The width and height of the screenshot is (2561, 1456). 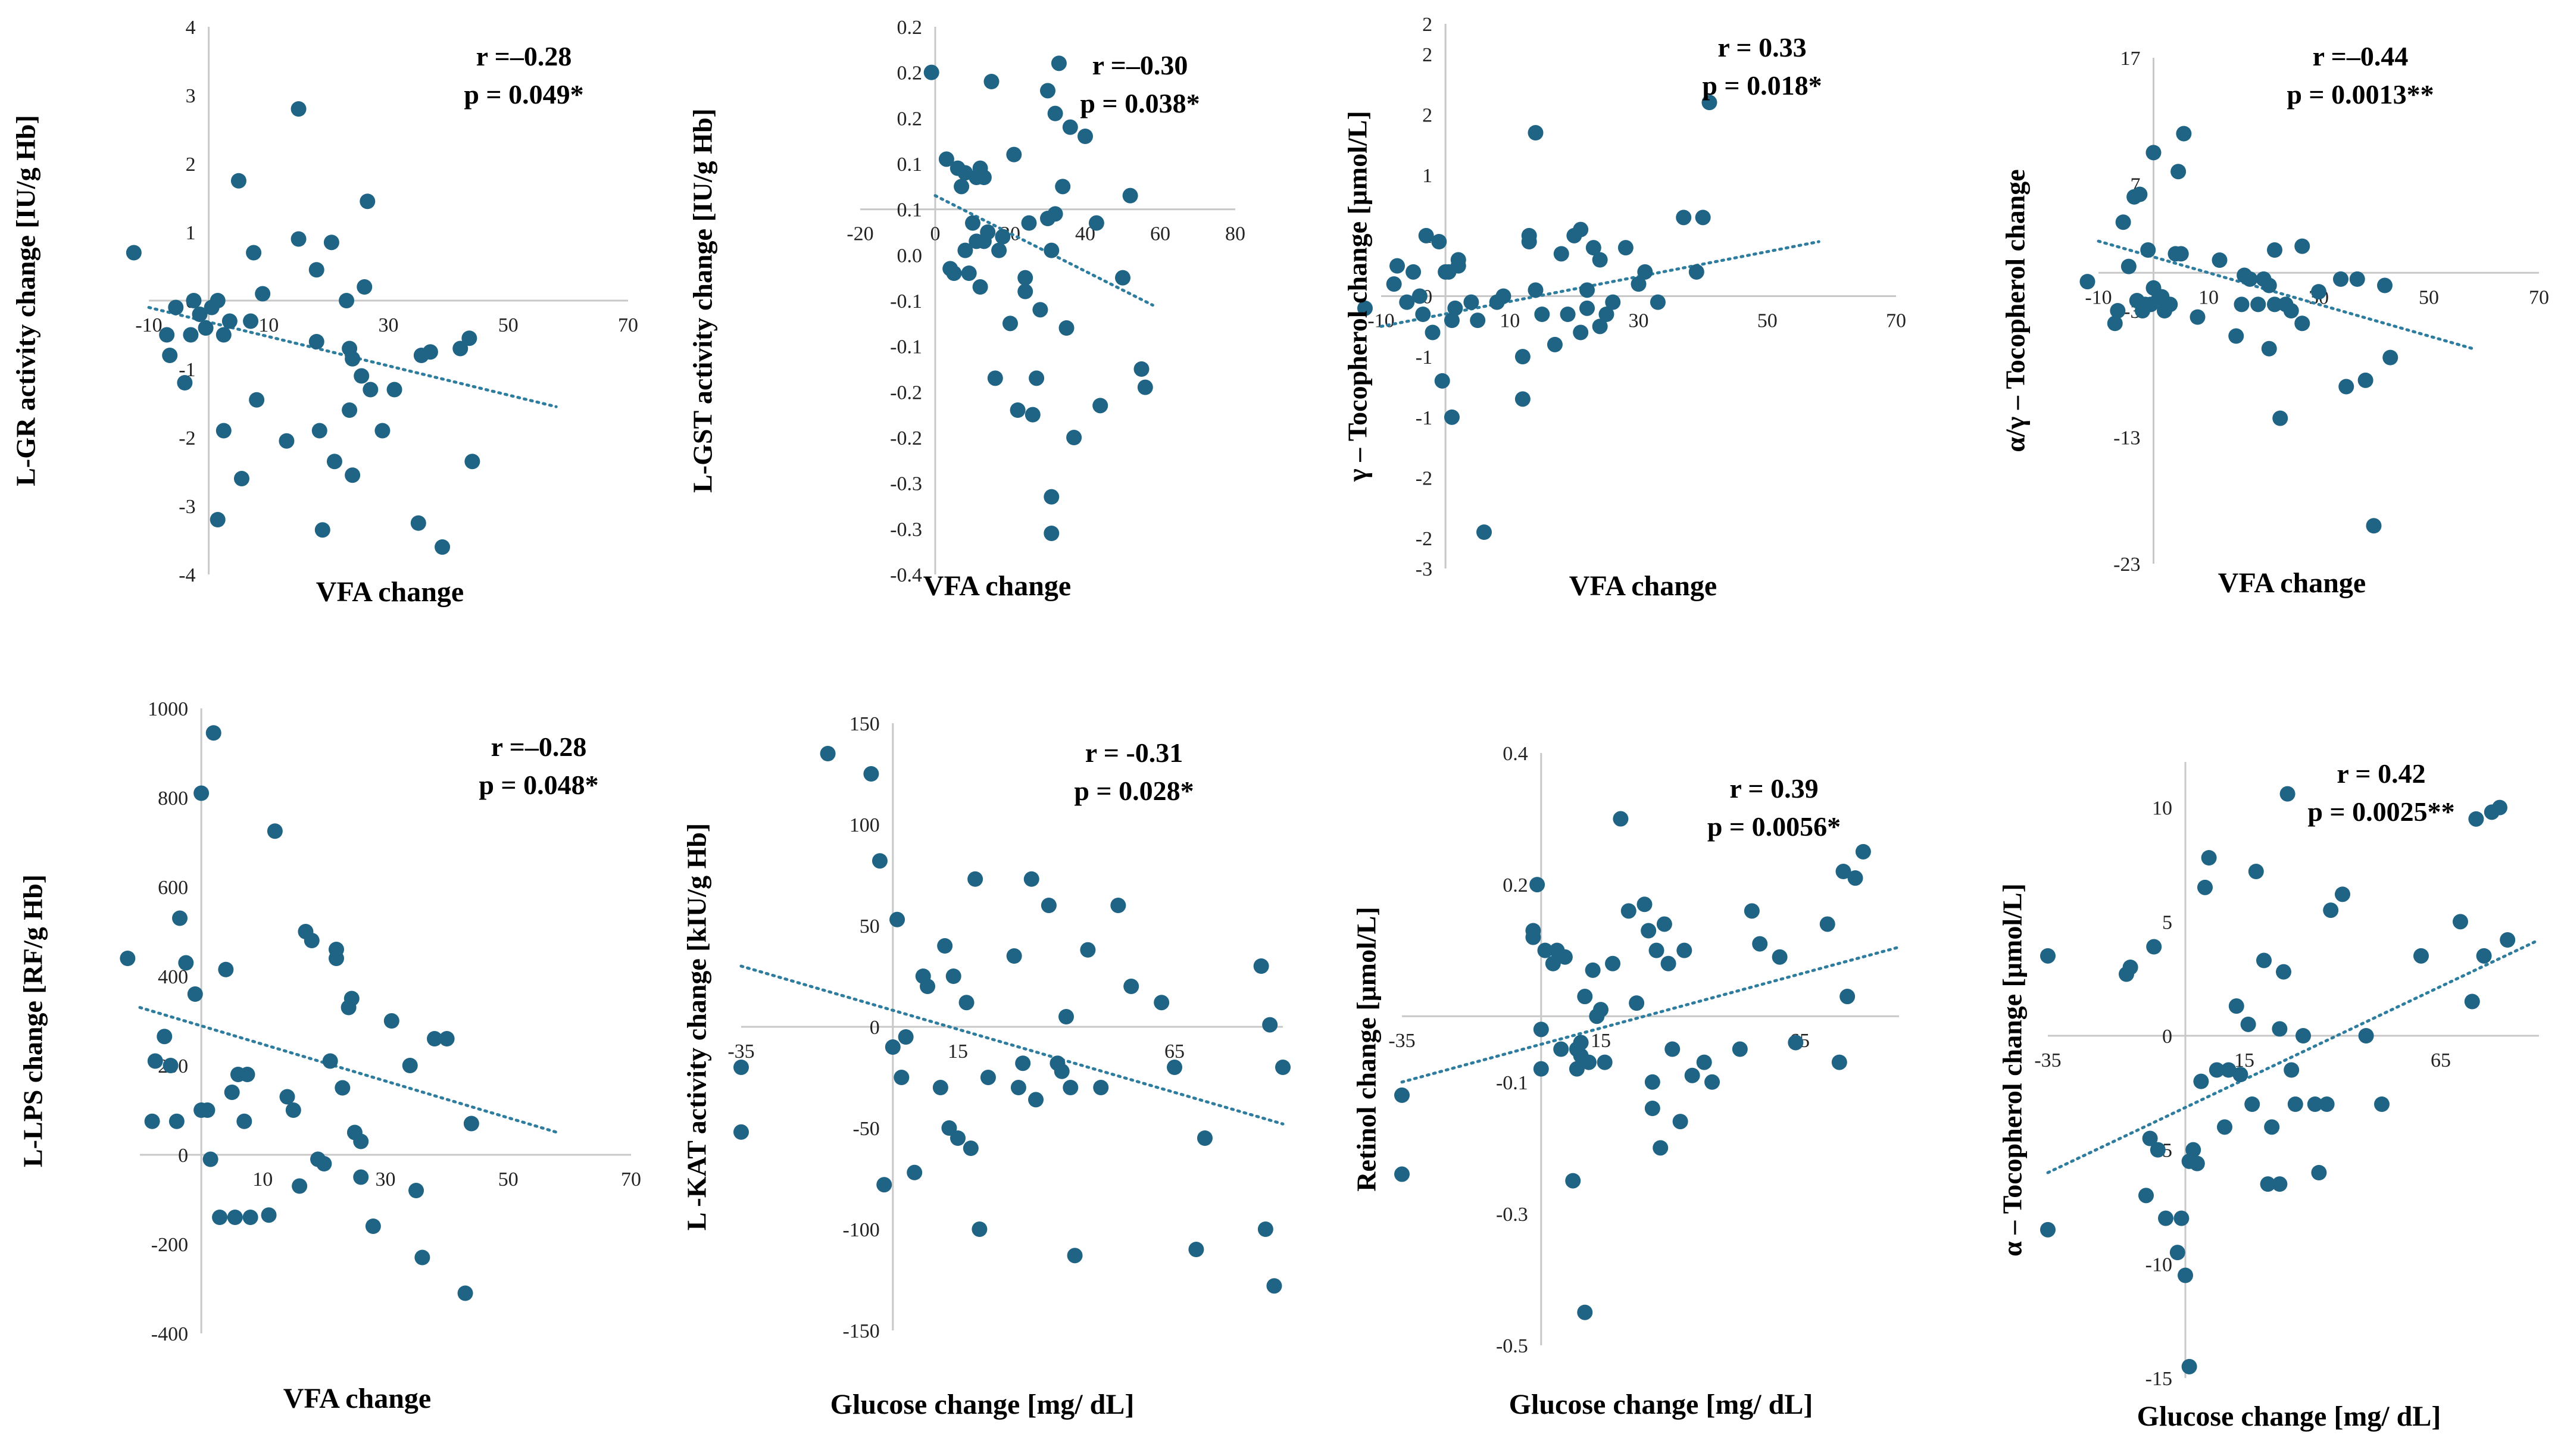 I want to click on y-axis-title: L -KAT activity change [kIU/g Hb], so click(x=697, y=1027).